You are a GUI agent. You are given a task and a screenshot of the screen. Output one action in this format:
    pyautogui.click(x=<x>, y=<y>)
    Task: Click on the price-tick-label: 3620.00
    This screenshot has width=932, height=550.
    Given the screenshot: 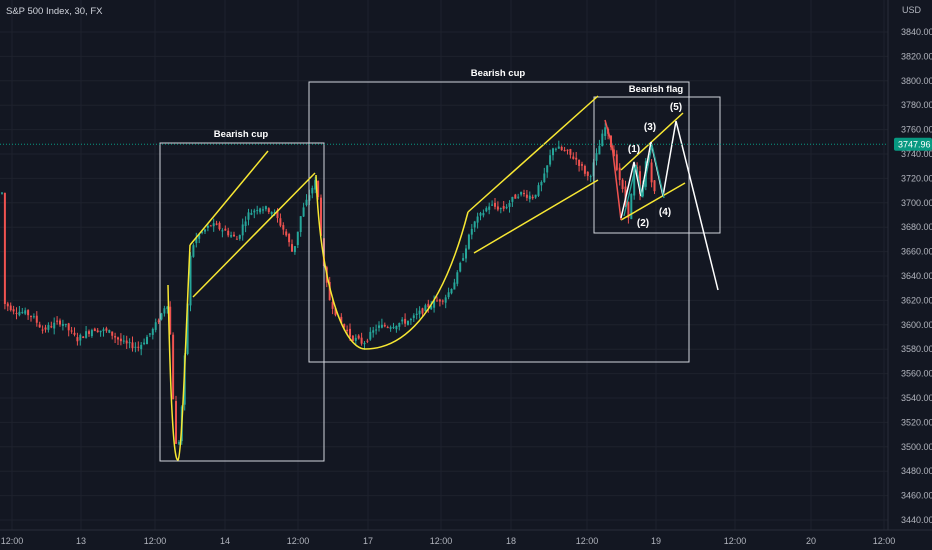 What is the action you would take?
    pyautogui.click(x=916, y=300)
    